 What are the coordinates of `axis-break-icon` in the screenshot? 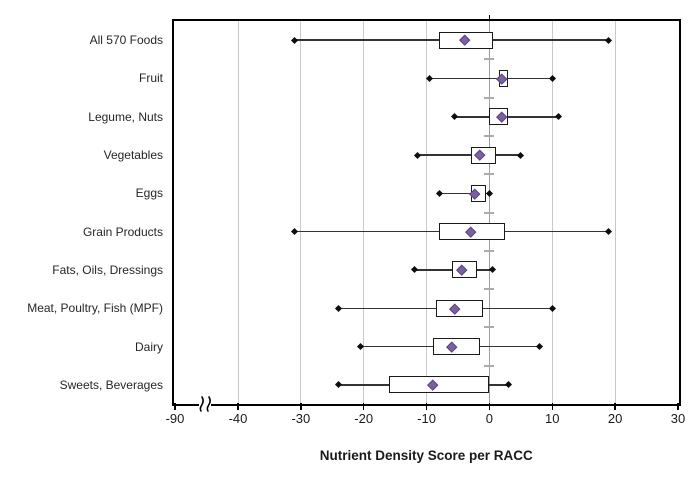 It's located at (205, 404).